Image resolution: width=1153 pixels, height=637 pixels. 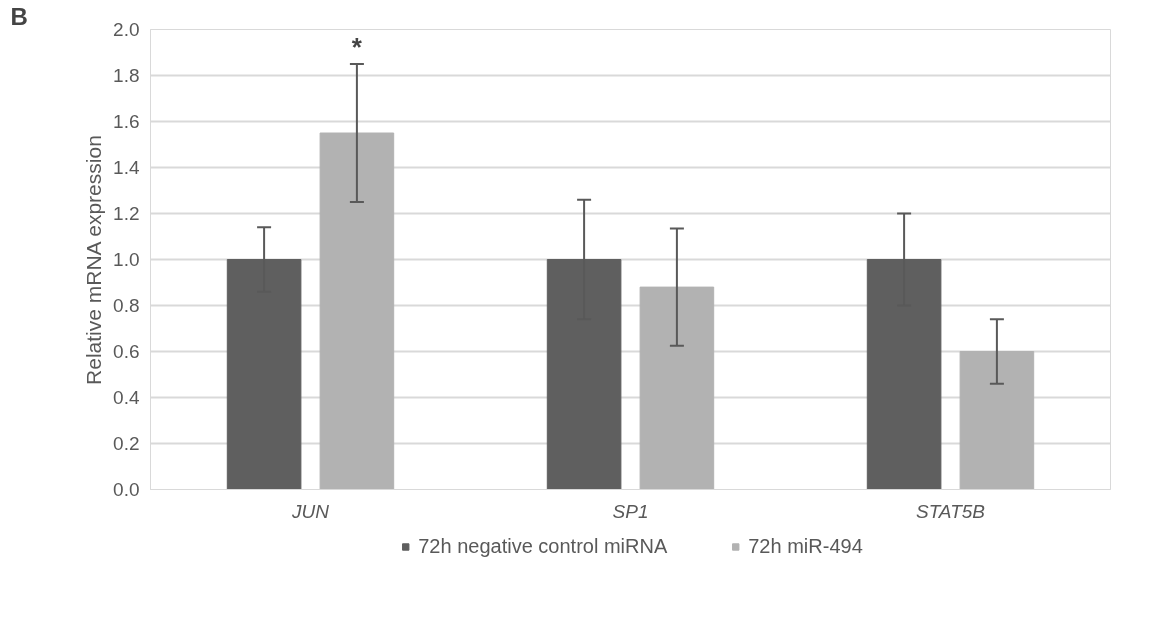 I want to click on annotation: *, so click(x=357, y=47).